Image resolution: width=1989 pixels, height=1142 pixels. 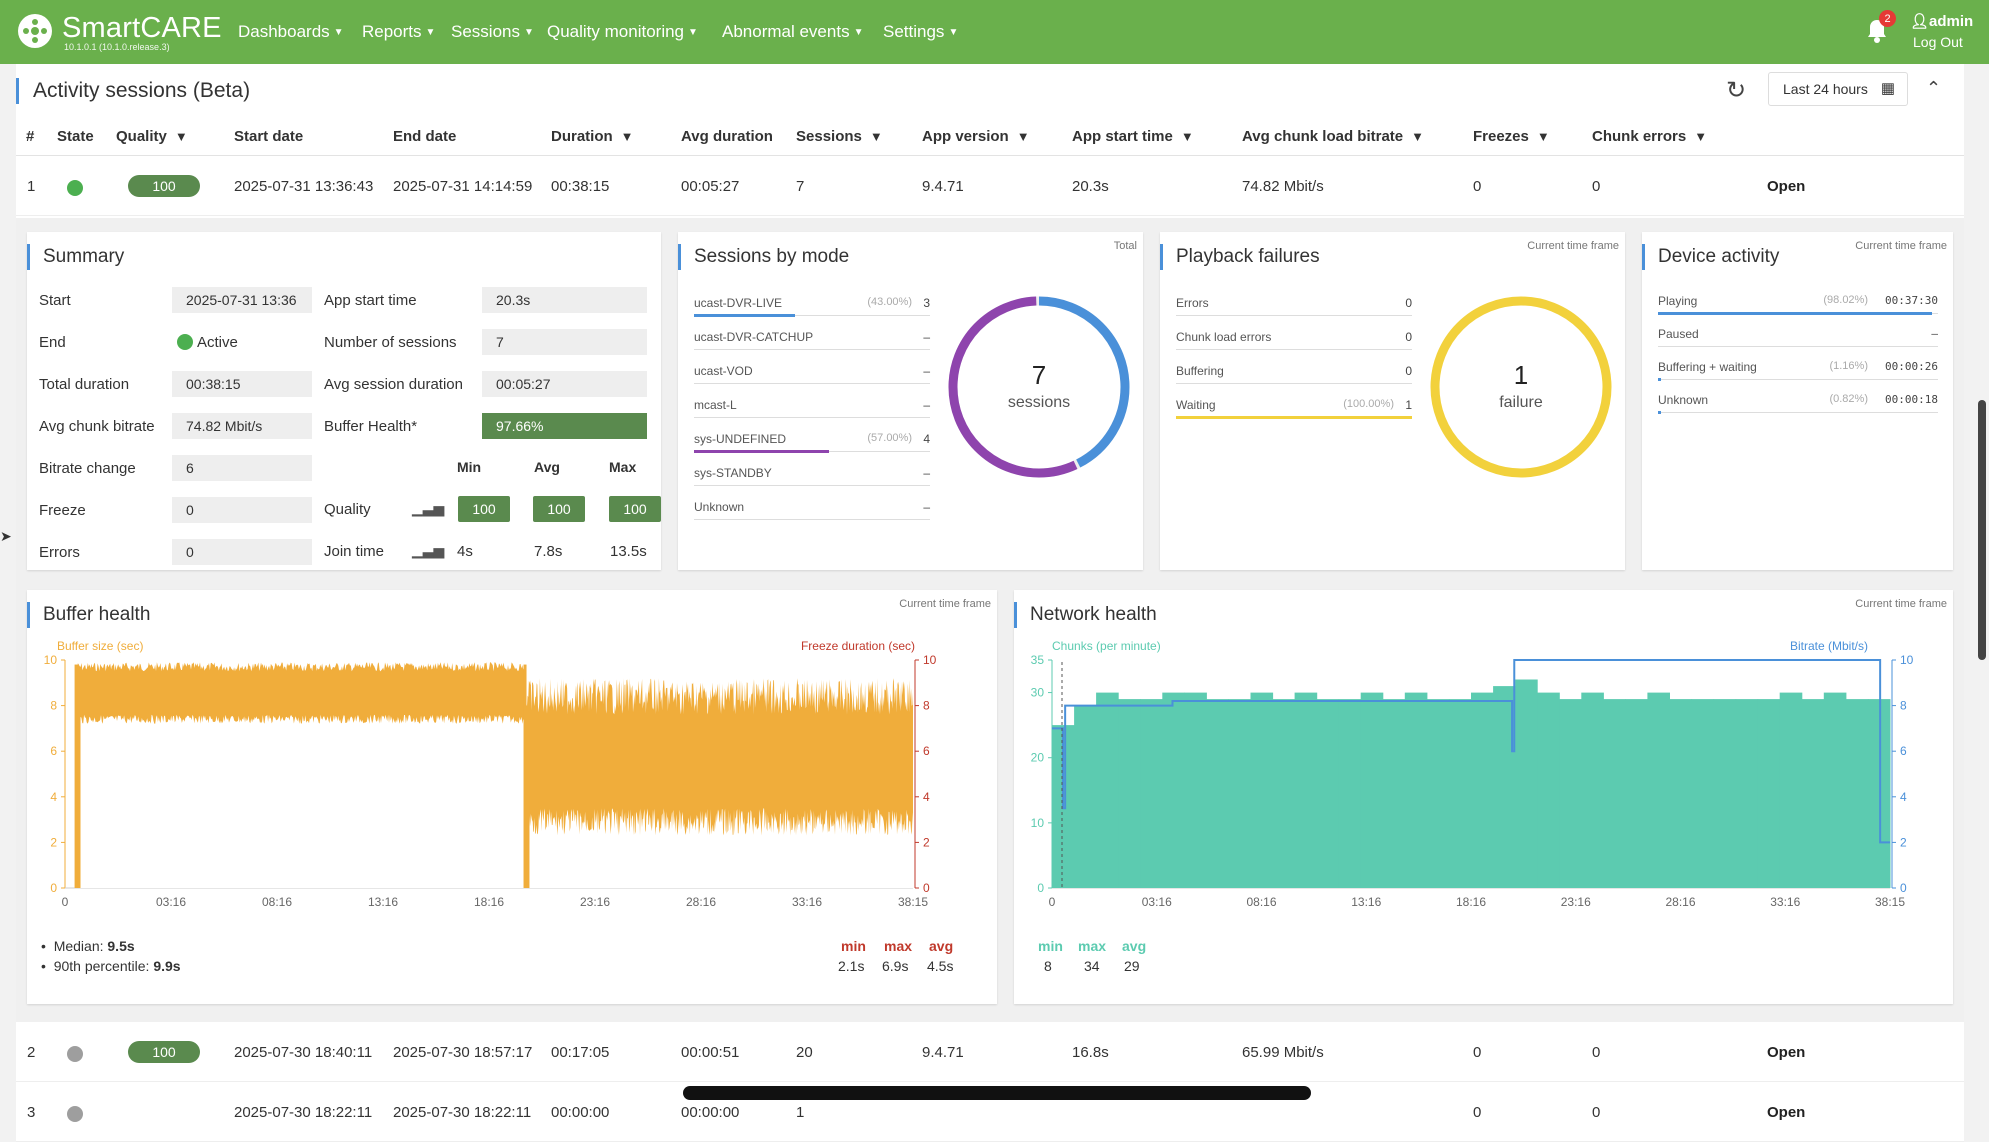 What do you see at coordinates (484, 509) in the screenshot?
I see `quality-min-badge: 100` at bounding box center [484, 509].